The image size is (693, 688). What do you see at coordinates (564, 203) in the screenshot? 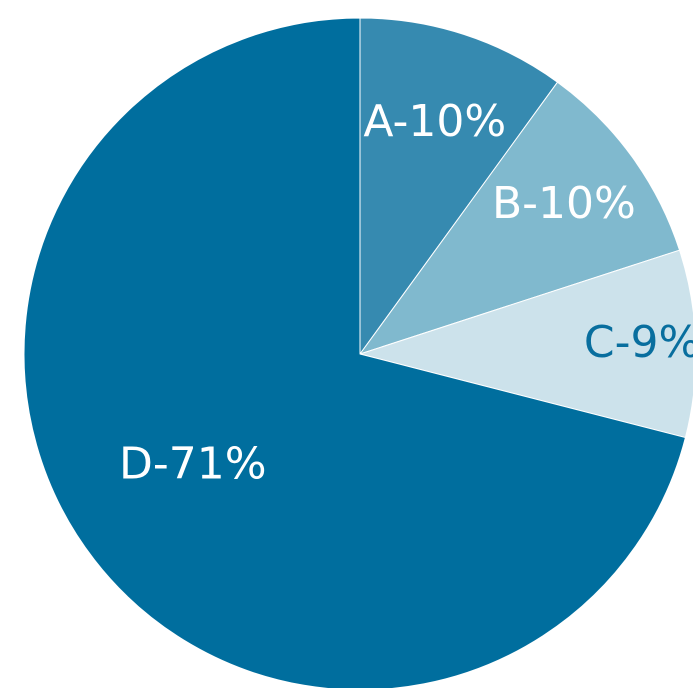
I see `slice-label-b: B-10%` at bounding box center [564, 203].